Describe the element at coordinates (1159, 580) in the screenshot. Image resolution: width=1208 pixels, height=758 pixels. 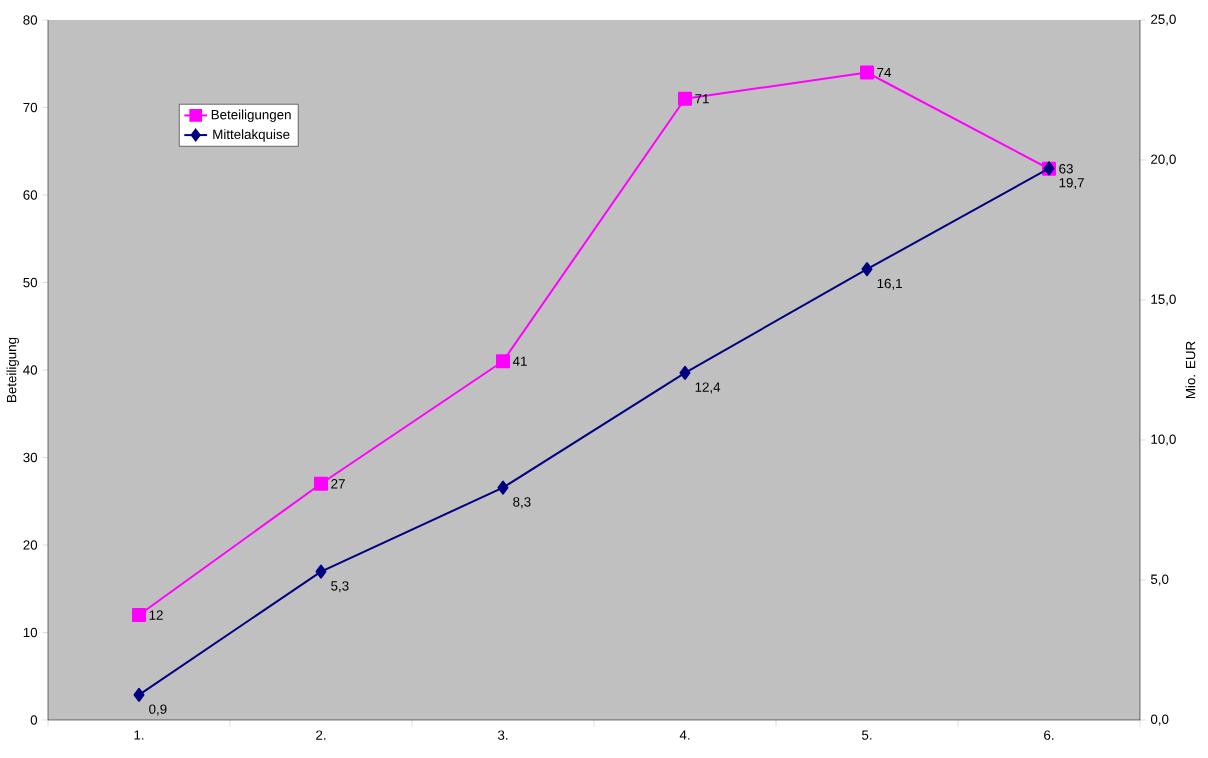
I see `y2-tick-label: 5,0` at that location.